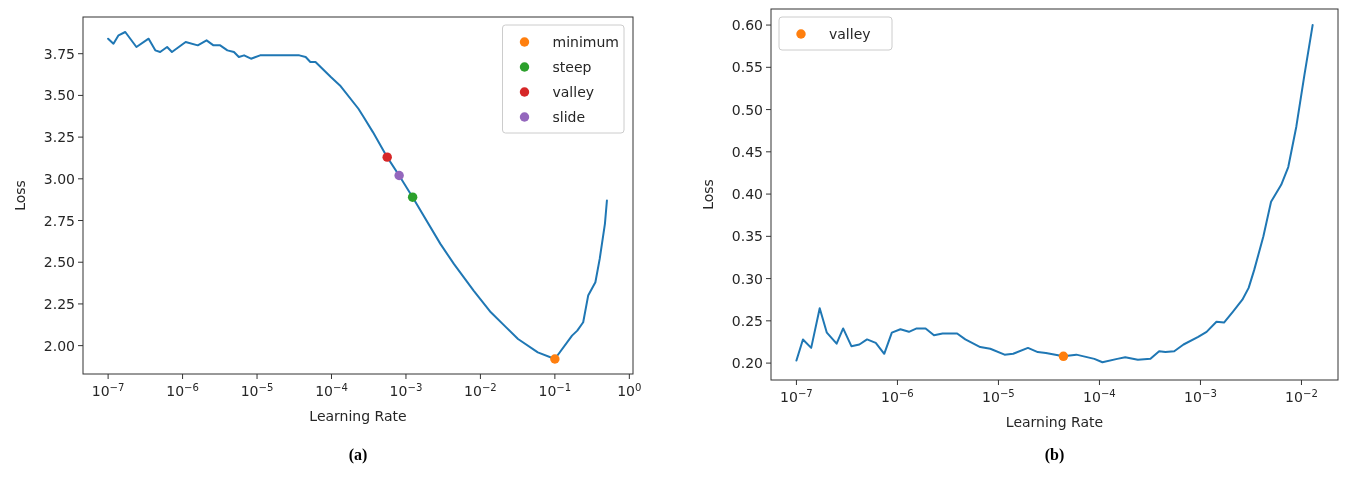  What do you see at coordinates (747, 236) in the screenshot?
I see `y-tick-label: 0.35` at bounding box center [747, 236].